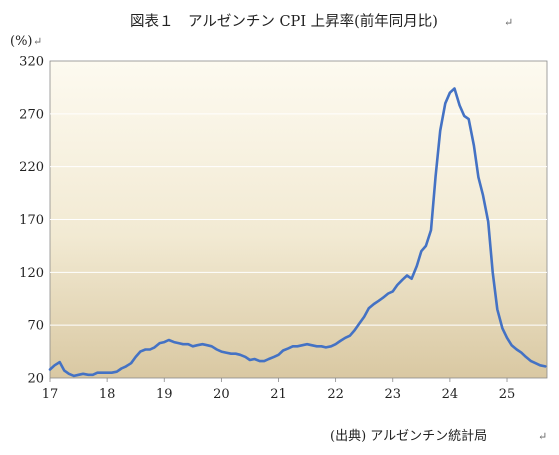 This screenshot has width=559, height=455. I want to click on x-tick-label-24: 24, so click(450, 394).